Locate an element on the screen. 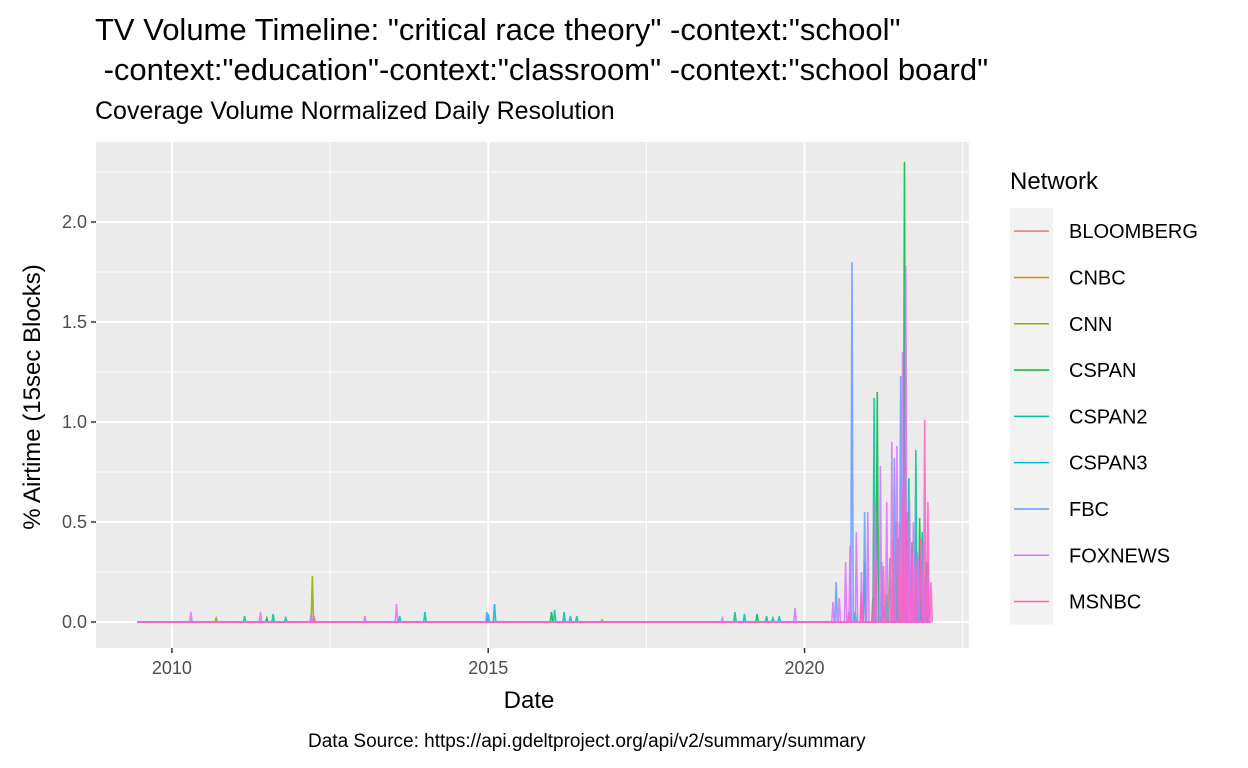 This screenshot has height=768, width=1248. legend-item-fbc: FBC is located at coordinates (1061, 510).